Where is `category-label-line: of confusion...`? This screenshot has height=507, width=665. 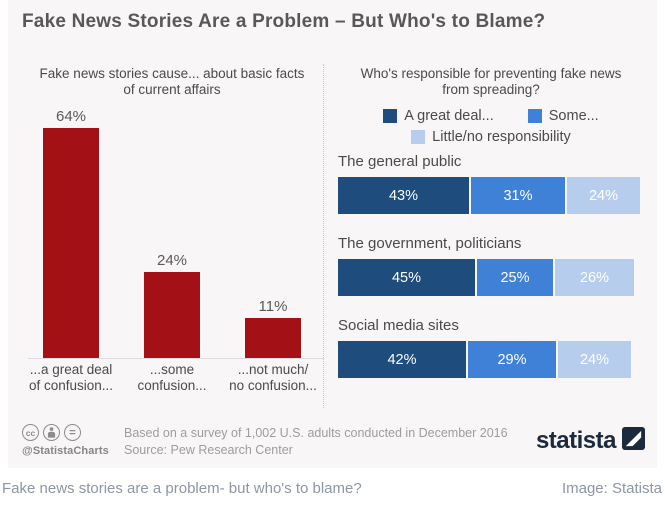
category-label-line: of confusion... is located at coordinates (71, 385).